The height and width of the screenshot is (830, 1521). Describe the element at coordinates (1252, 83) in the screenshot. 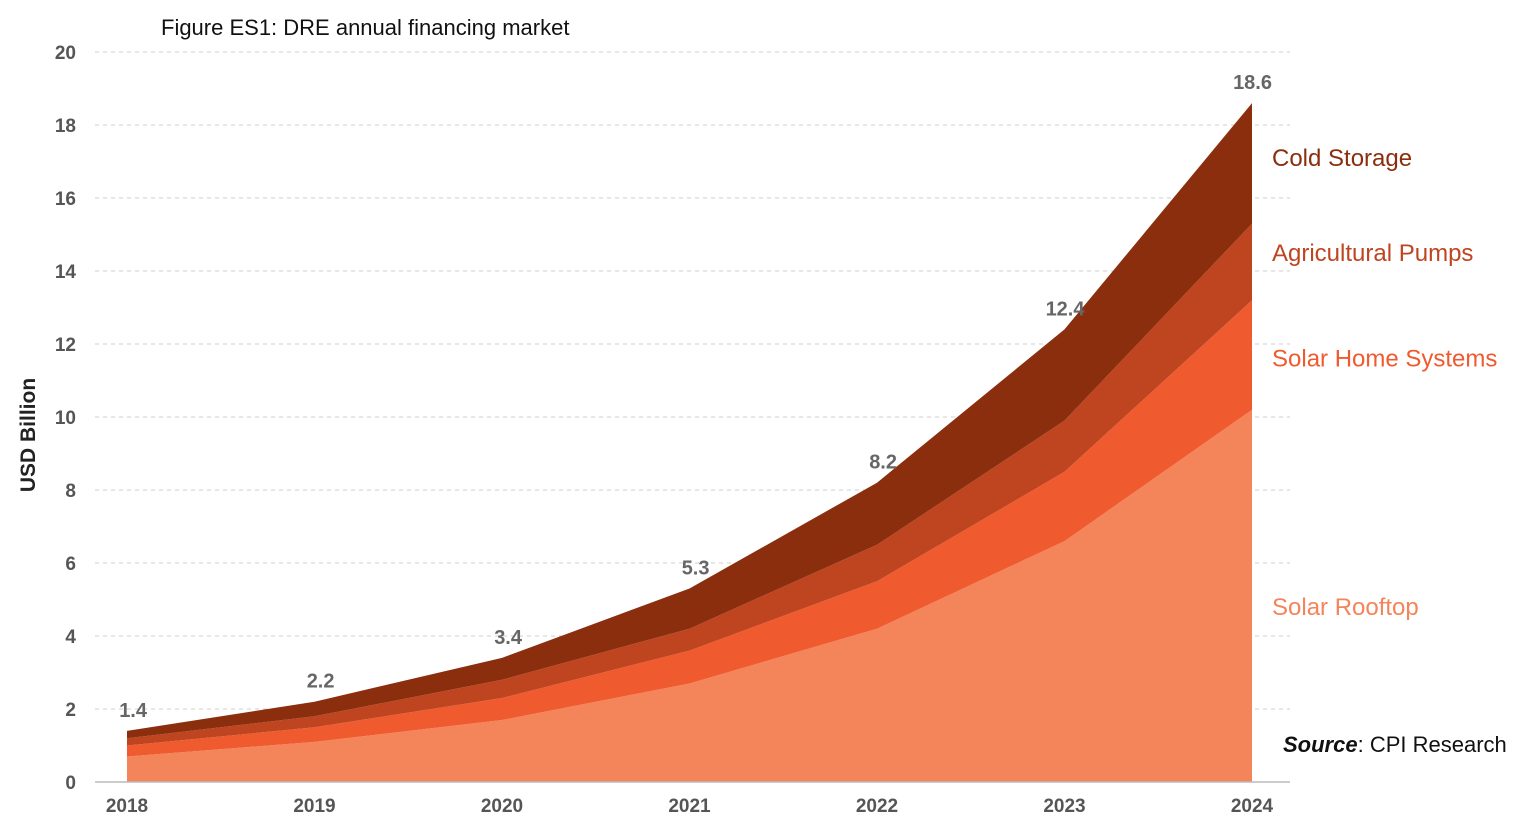

I see `total-label: 18.6` at that location.